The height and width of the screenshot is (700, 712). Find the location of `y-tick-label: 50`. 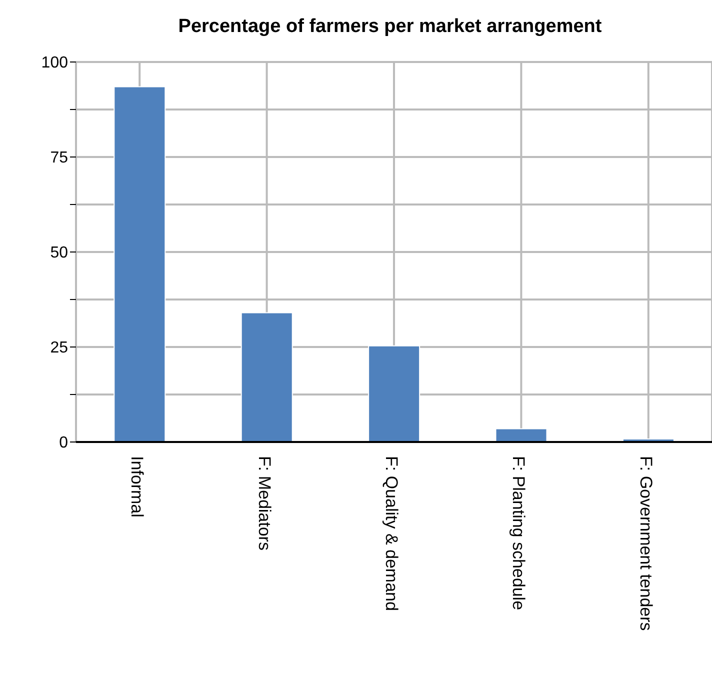

y-tick-label: 50 is located at coordinates (59, 253).